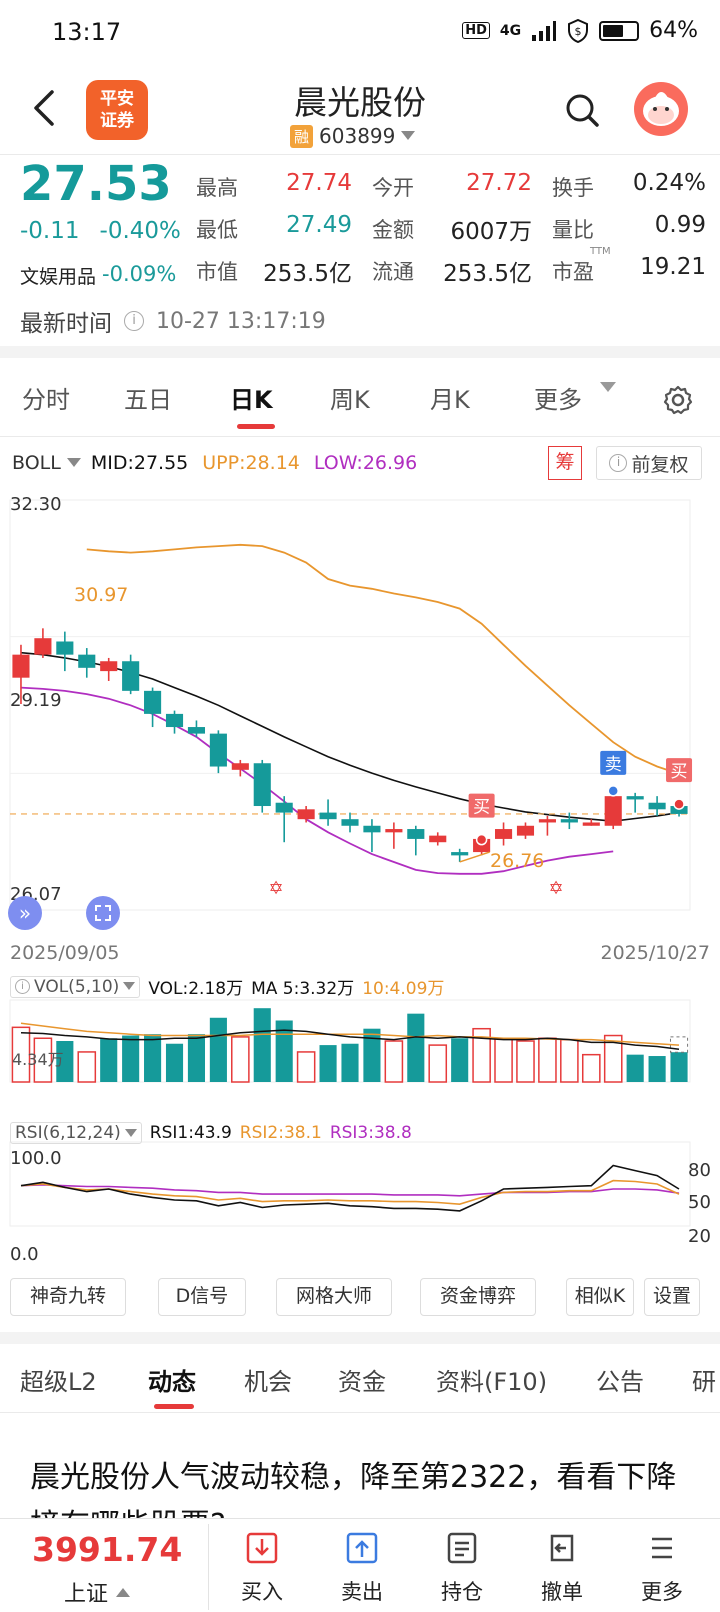  What do you see at coordinates (699, 1202) in the screenshot?
I see `rsi-axis-50: 50` at bounding box center [699, 1202].